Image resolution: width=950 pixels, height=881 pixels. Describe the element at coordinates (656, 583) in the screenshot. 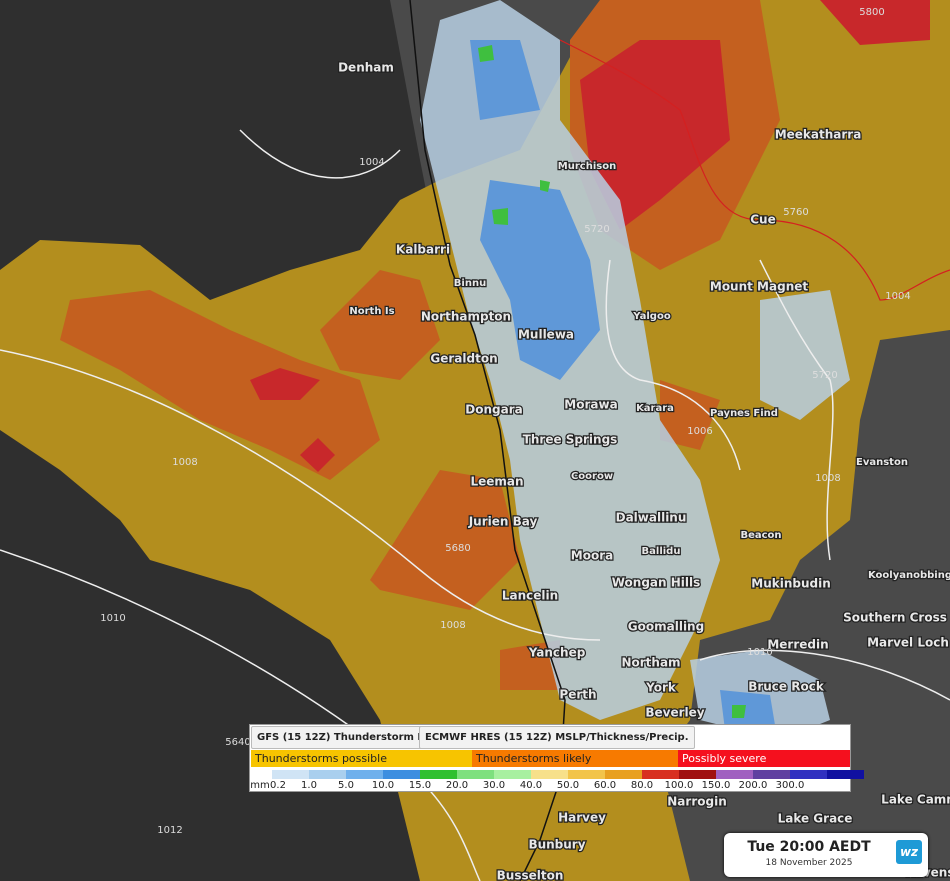

I see `place-label: Wongan Hills` at that location.